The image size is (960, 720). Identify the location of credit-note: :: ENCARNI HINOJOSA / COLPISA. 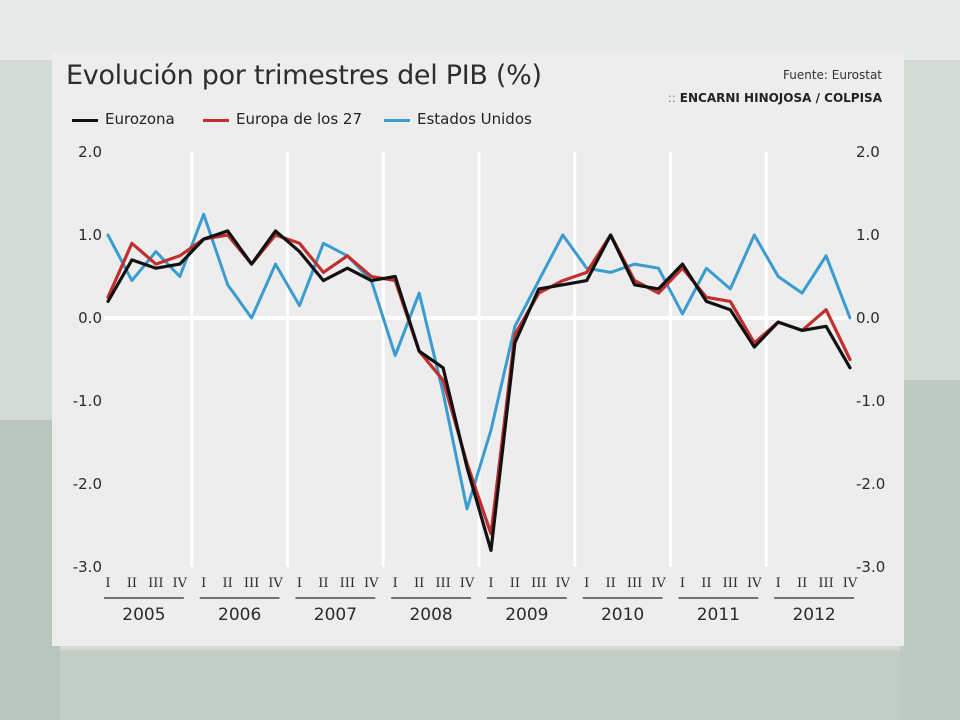
(775, 98).